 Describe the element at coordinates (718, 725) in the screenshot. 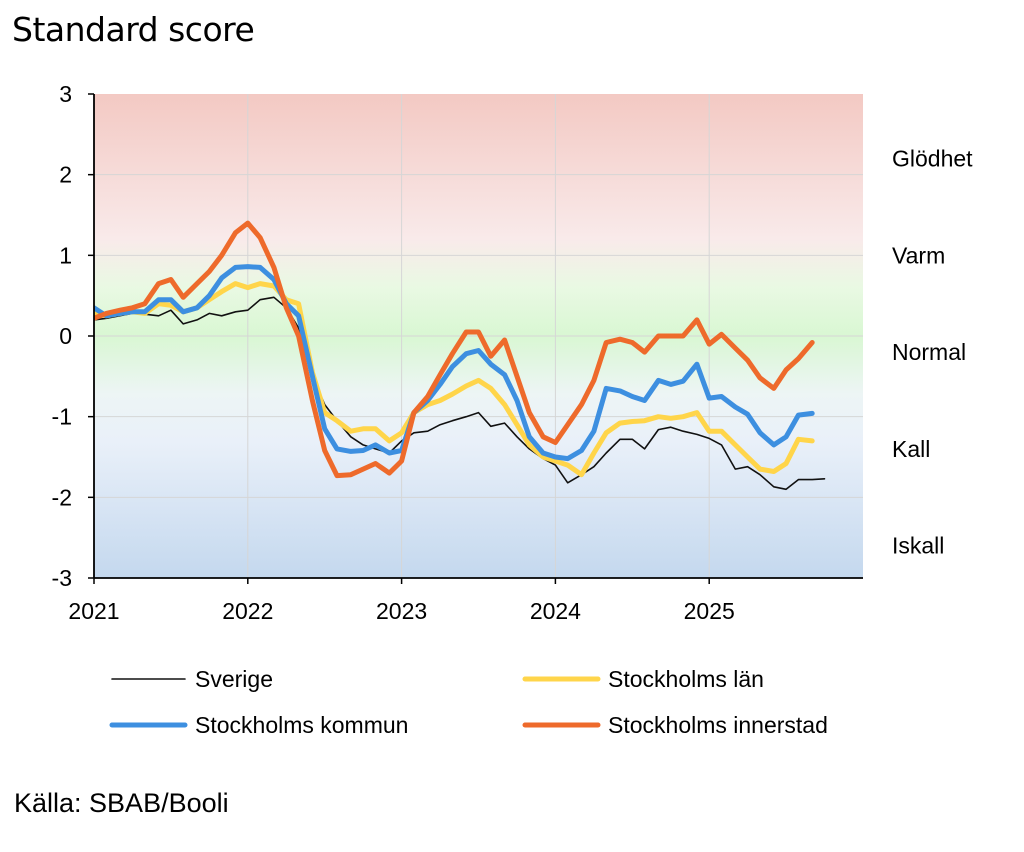

I see `legend-label: Stockholms innerstad` at that location.